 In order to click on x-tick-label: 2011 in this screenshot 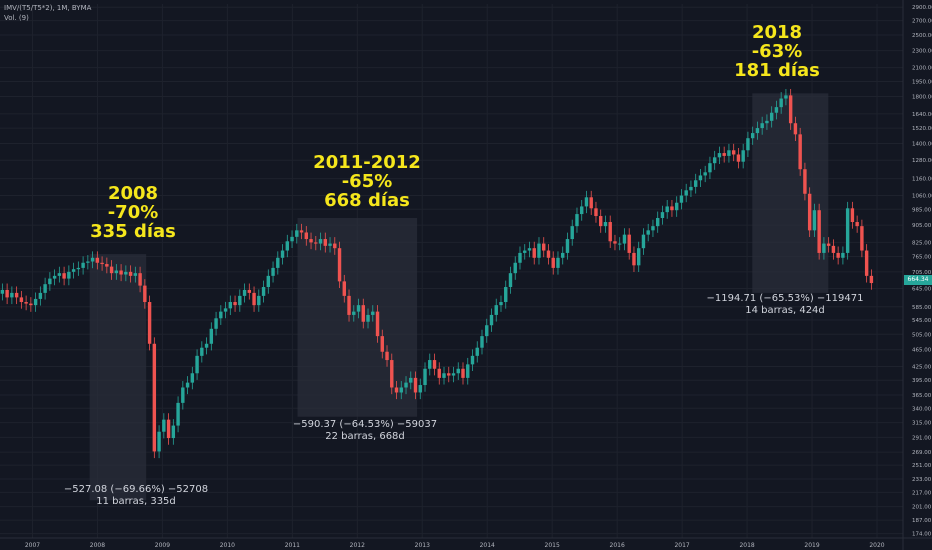, I will do `click(292, 545)`.